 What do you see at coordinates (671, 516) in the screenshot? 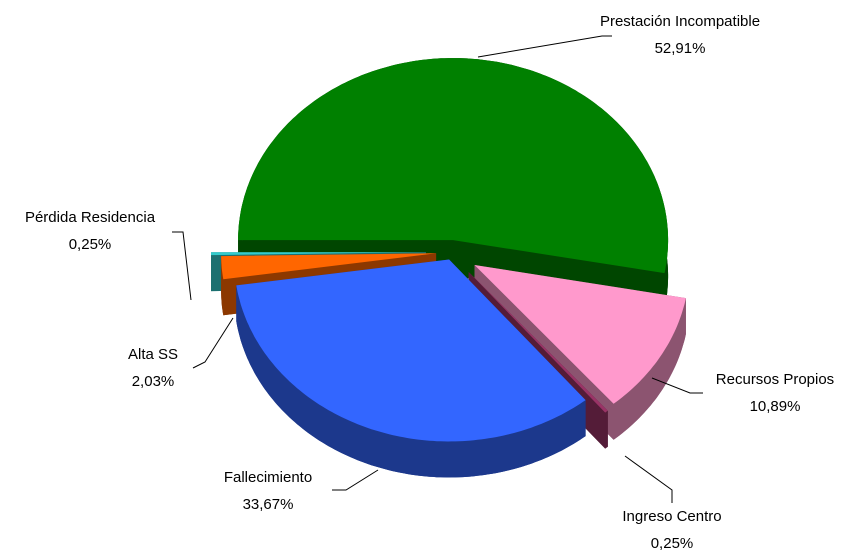
I see `slice-label: Ingreso Centro` at bounding box center [671, 516].